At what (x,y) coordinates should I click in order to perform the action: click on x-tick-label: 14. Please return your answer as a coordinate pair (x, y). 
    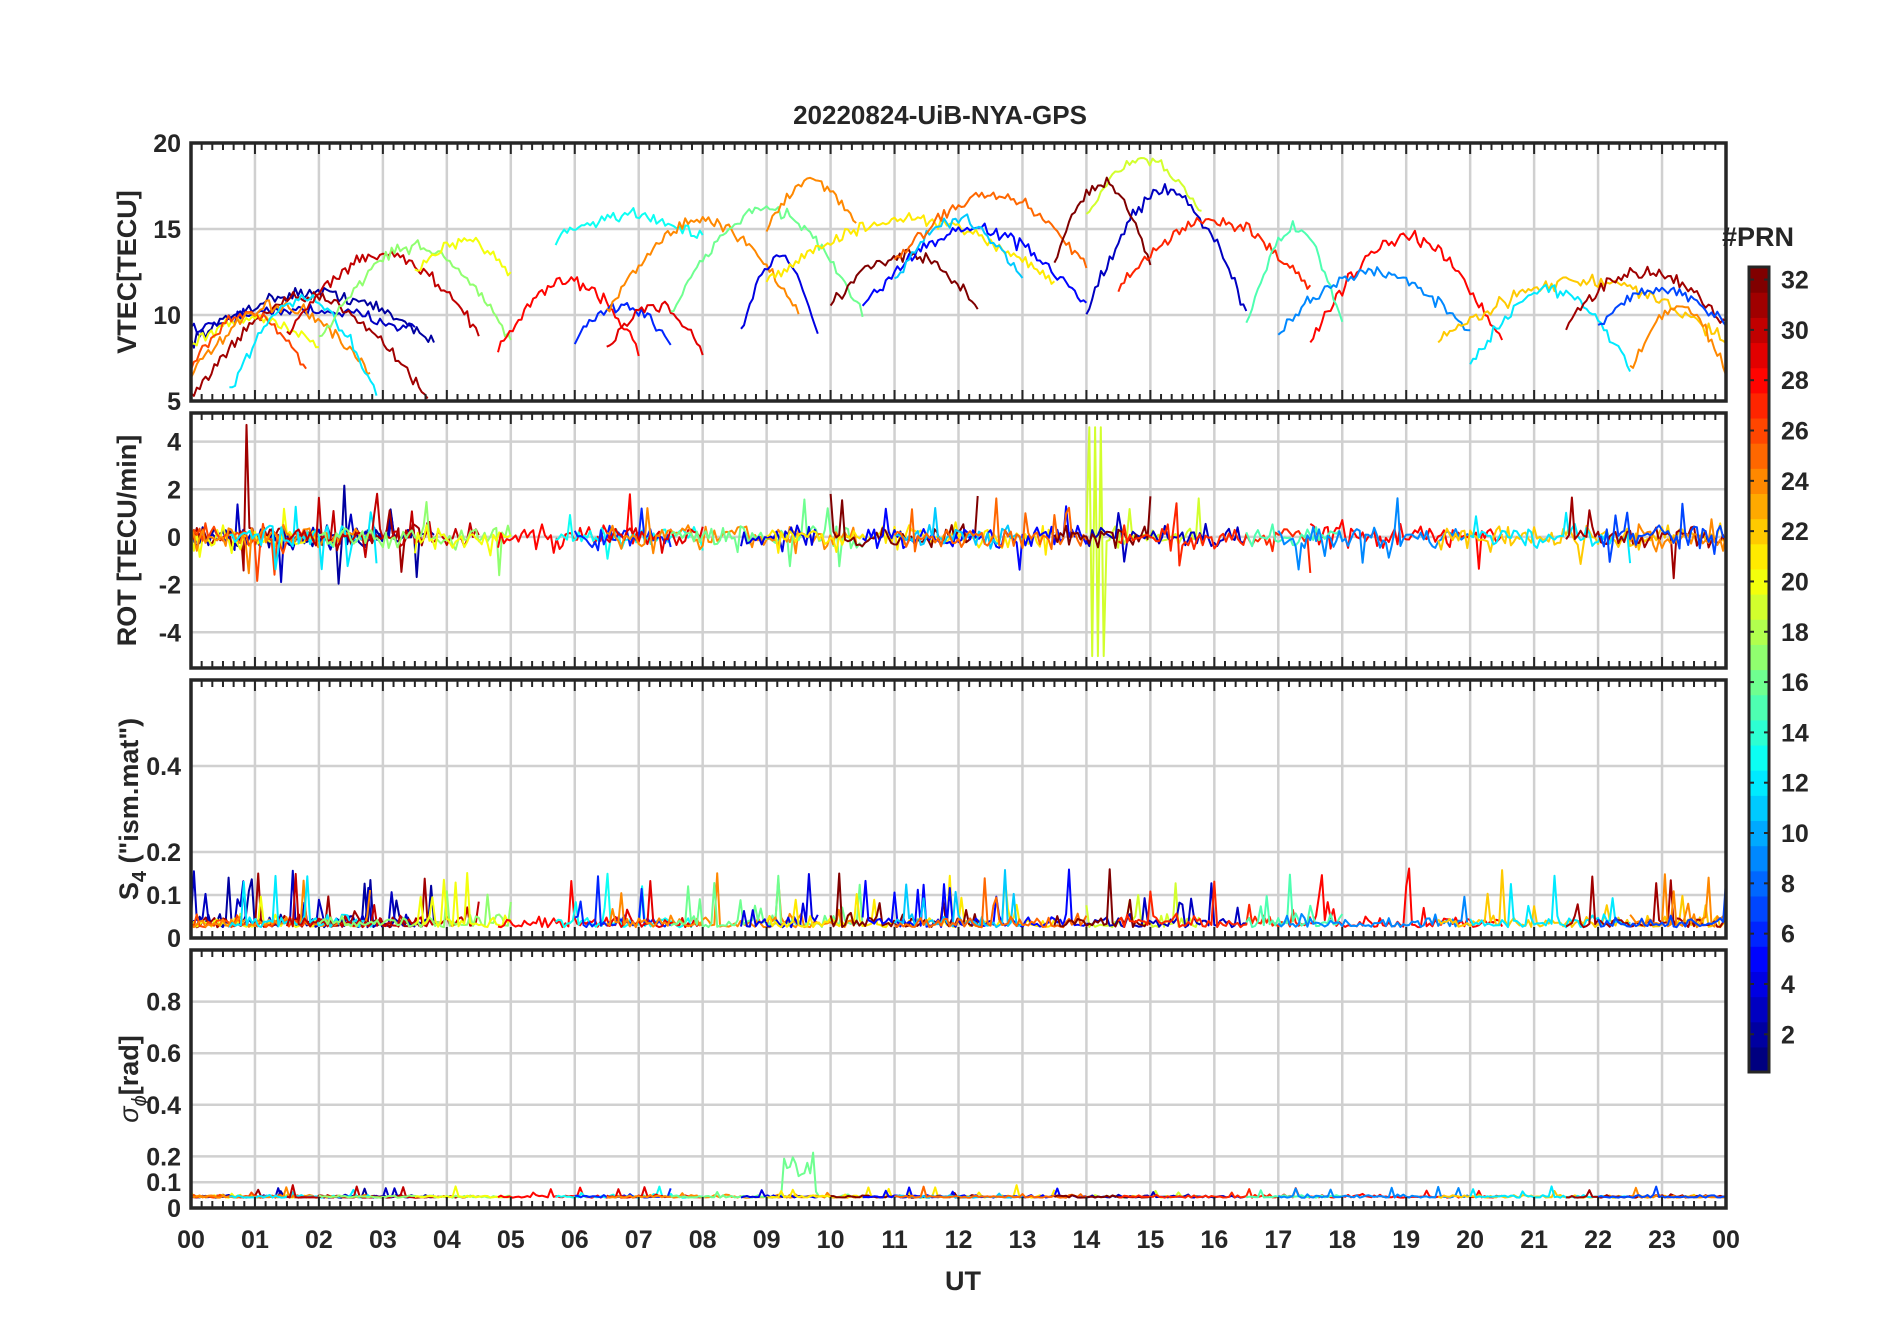
    Looking at the image, I should click on (1087, 1240).